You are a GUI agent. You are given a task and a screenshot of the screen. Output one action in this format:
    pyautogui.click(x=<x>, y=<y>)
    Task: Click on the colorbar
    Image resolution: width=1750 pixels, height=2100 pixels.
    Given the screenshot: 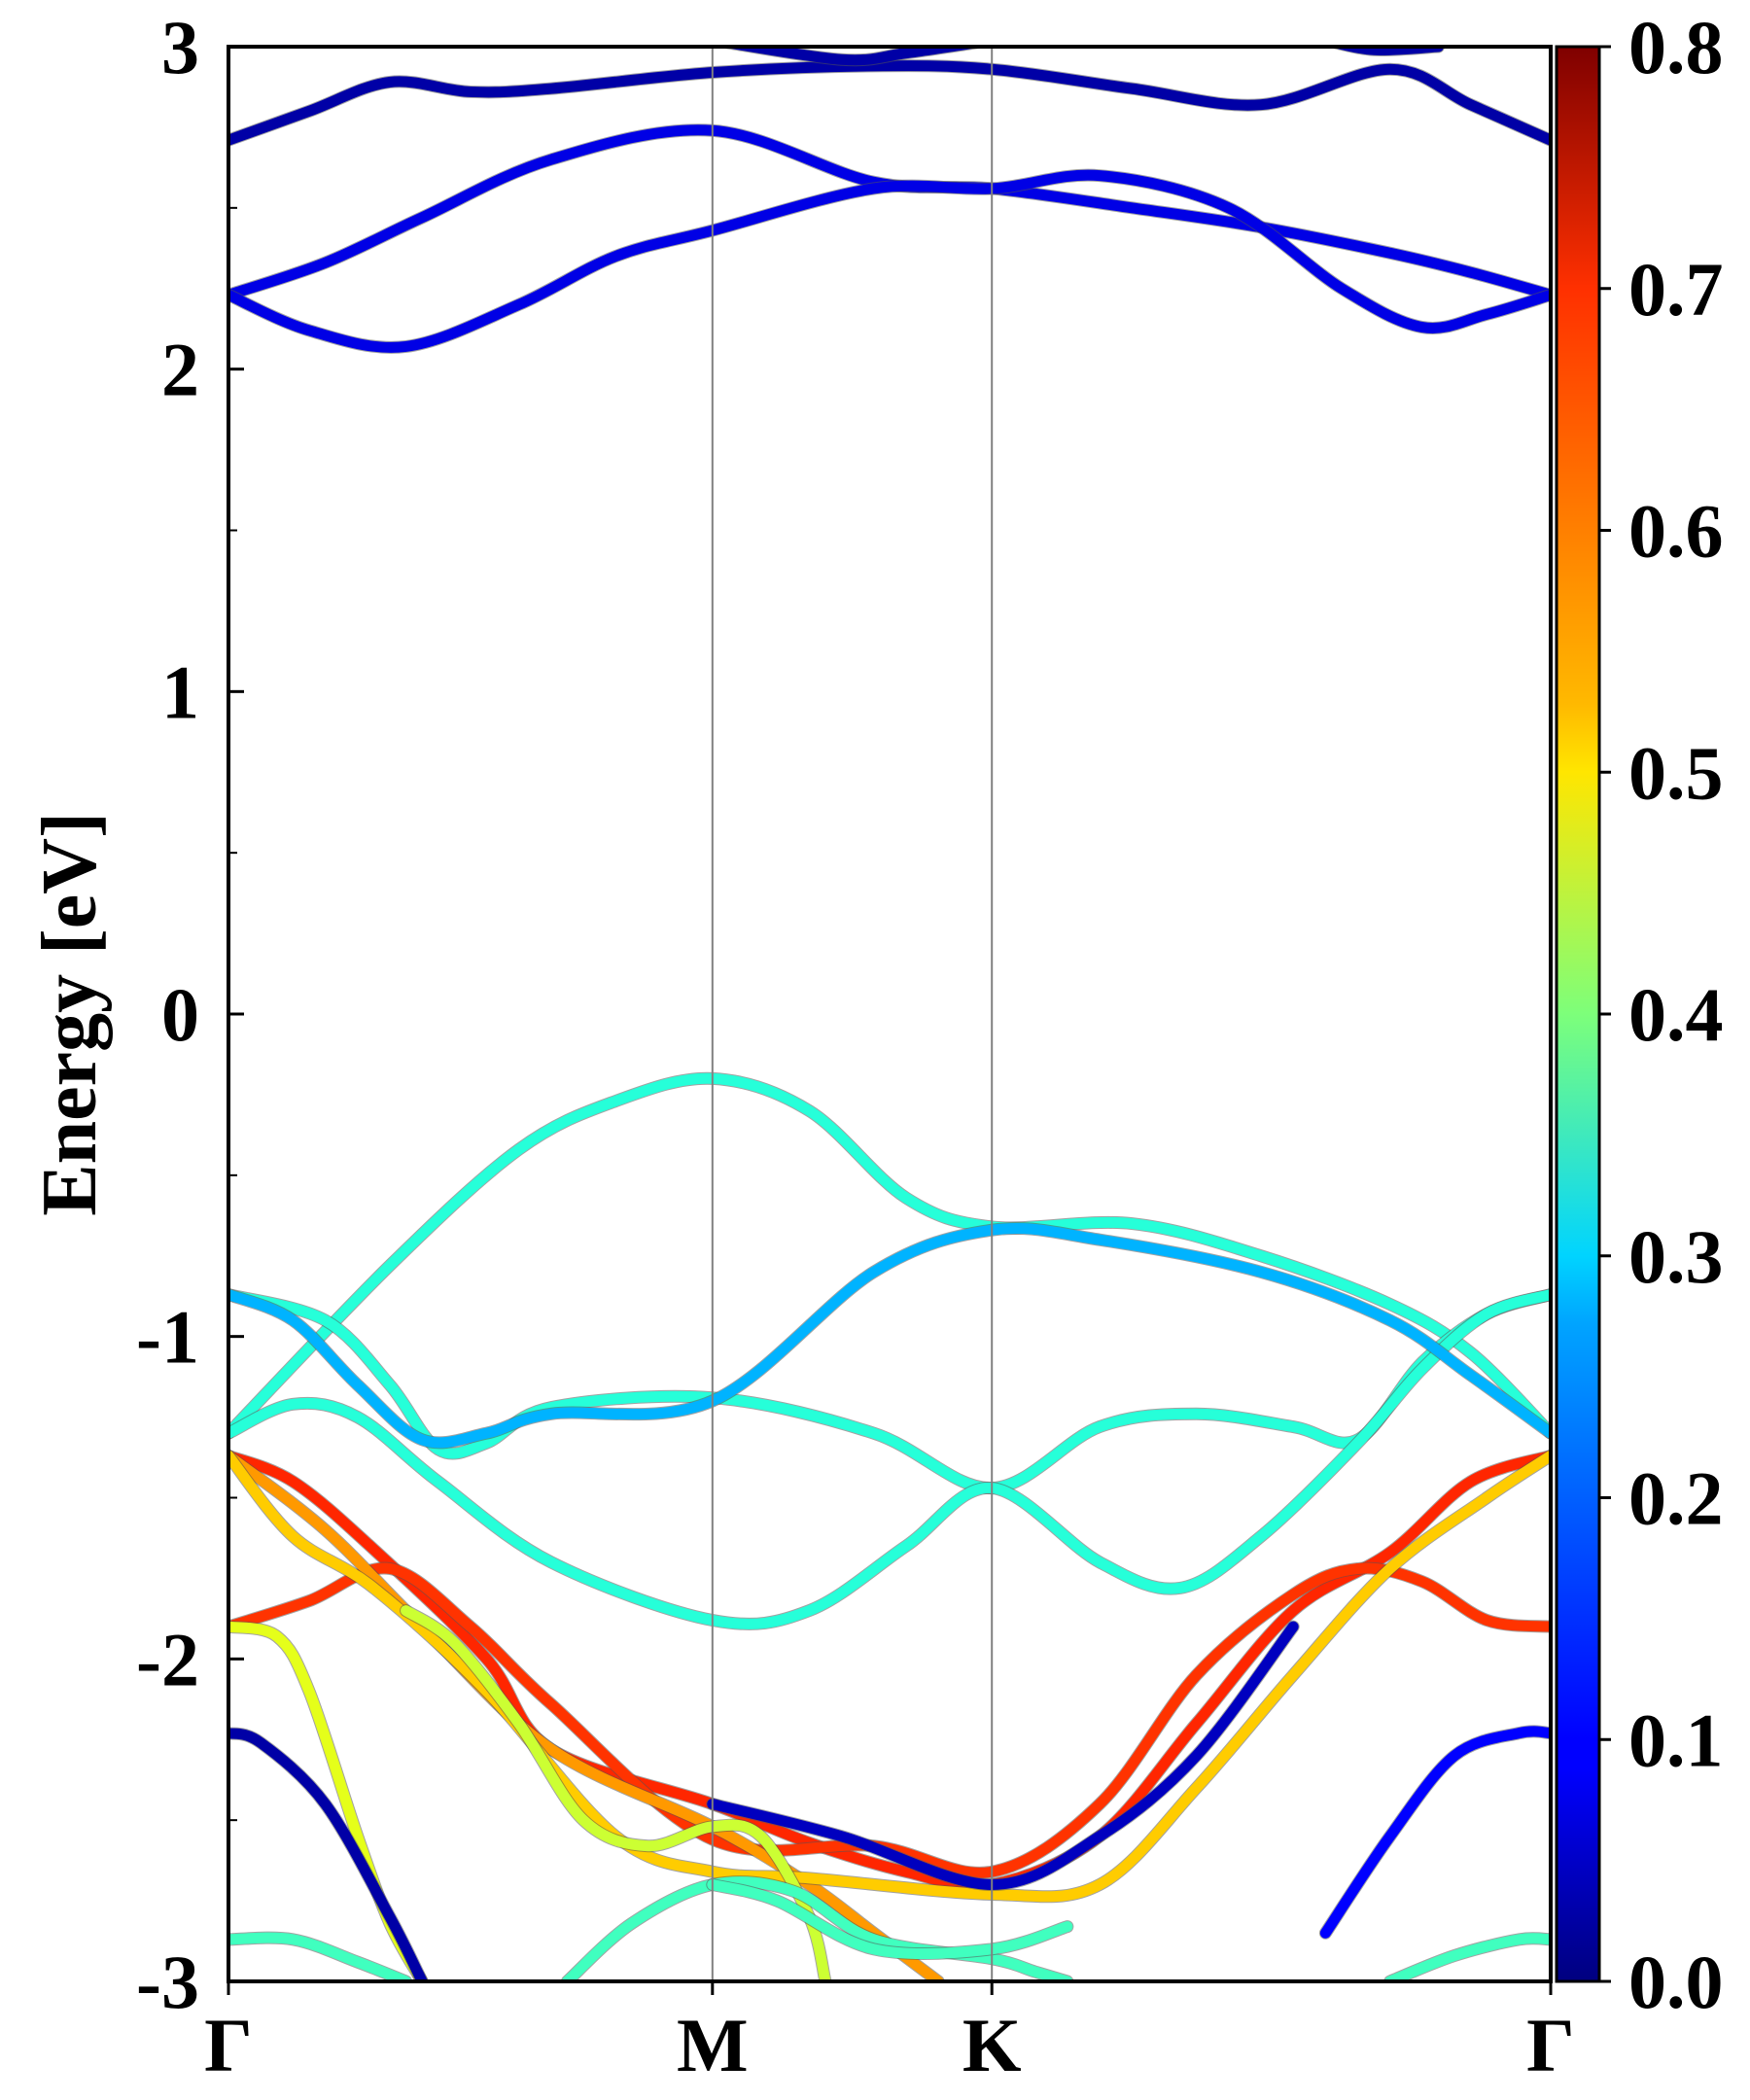 What is the action you would take?
    pyautogui.click(x=1578, y=1014)
    